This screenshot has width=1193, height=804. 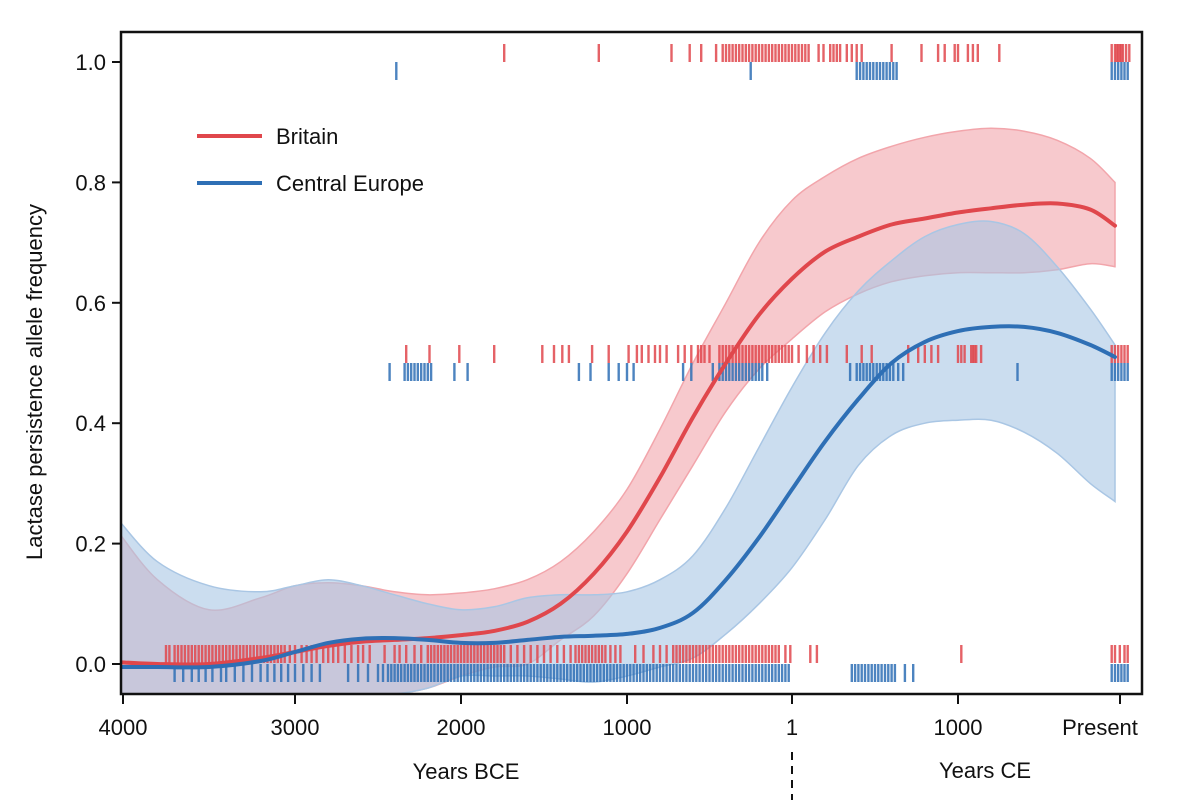 What do you see at coordinates (90, 544) in the screenshot?
I see `y-tick-label: 0.2` at bounding box center [90, 544].